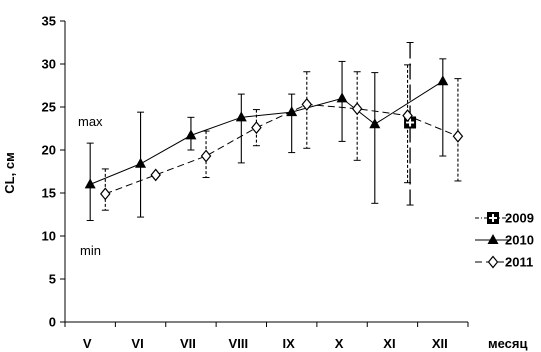 The width and height of the screenshot is (541, 352). I want to click on x-tick-label: IX, so click(289, 343).